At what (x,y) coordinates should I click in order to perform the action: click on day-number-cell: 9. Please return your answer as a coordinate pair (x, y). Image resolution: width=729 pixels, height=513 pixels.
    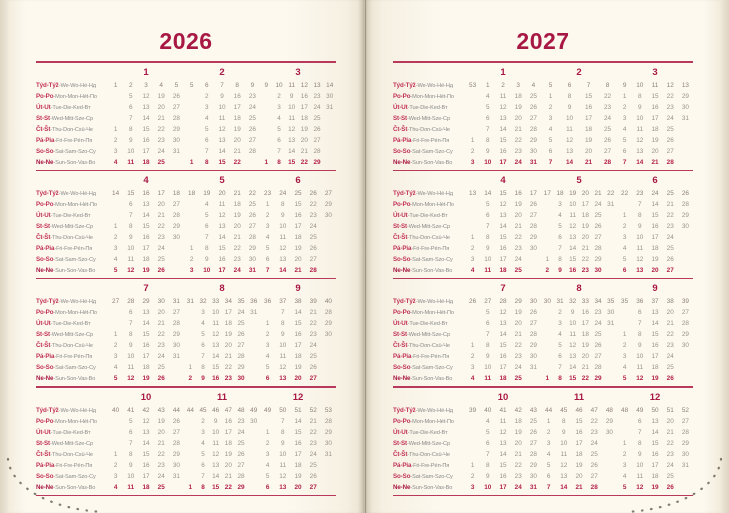
    Looking at the image, I should click on (131, 346).